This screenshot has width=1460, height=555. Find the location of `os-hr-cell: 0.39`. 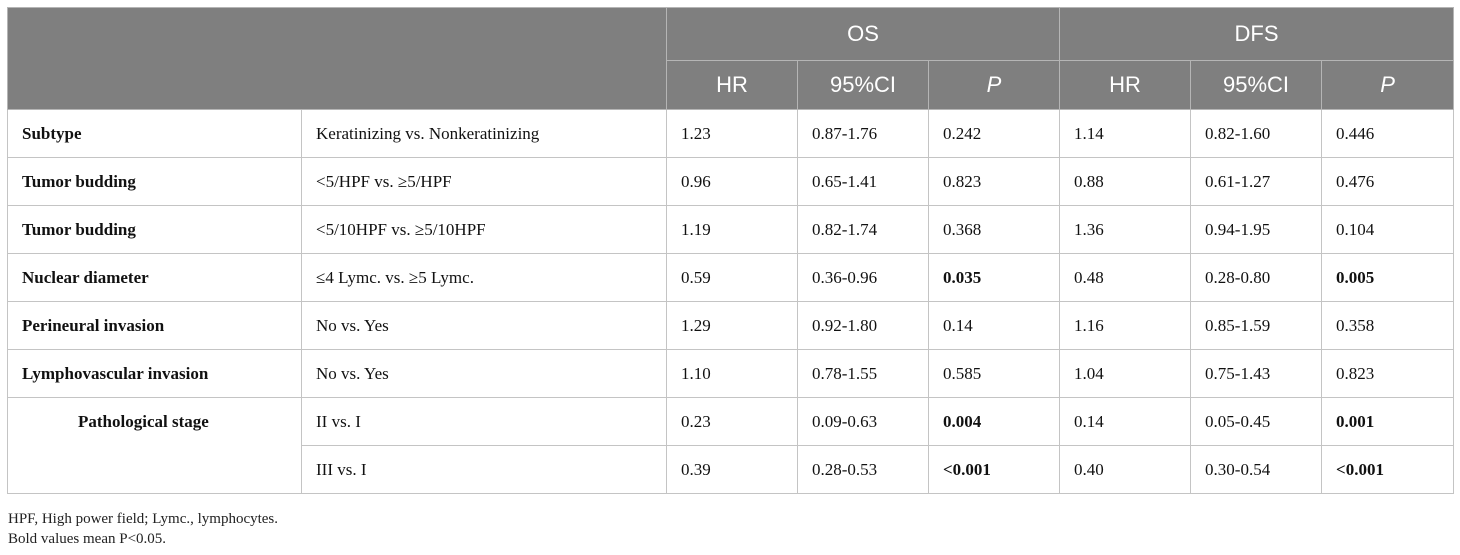

os-hr-cell: 0.39 is located at coordinates (732, 469).